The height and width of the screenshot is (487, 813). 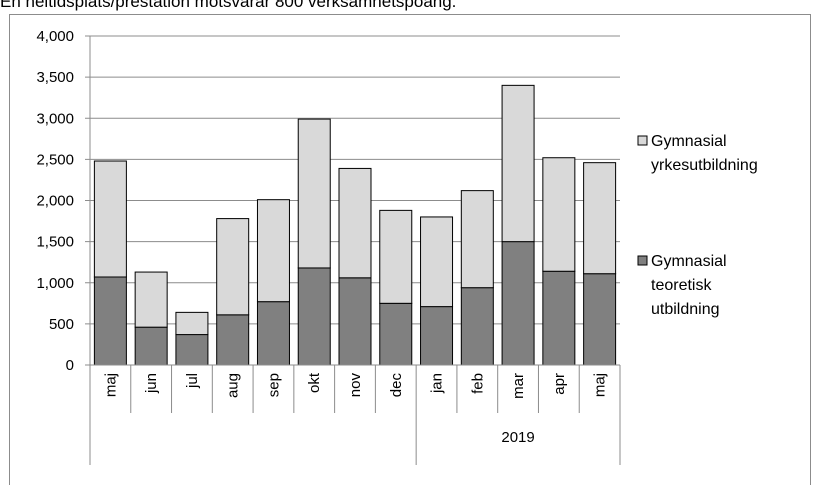 I want to click on y-tick-label: 2,500, so click(x=55, y=159).